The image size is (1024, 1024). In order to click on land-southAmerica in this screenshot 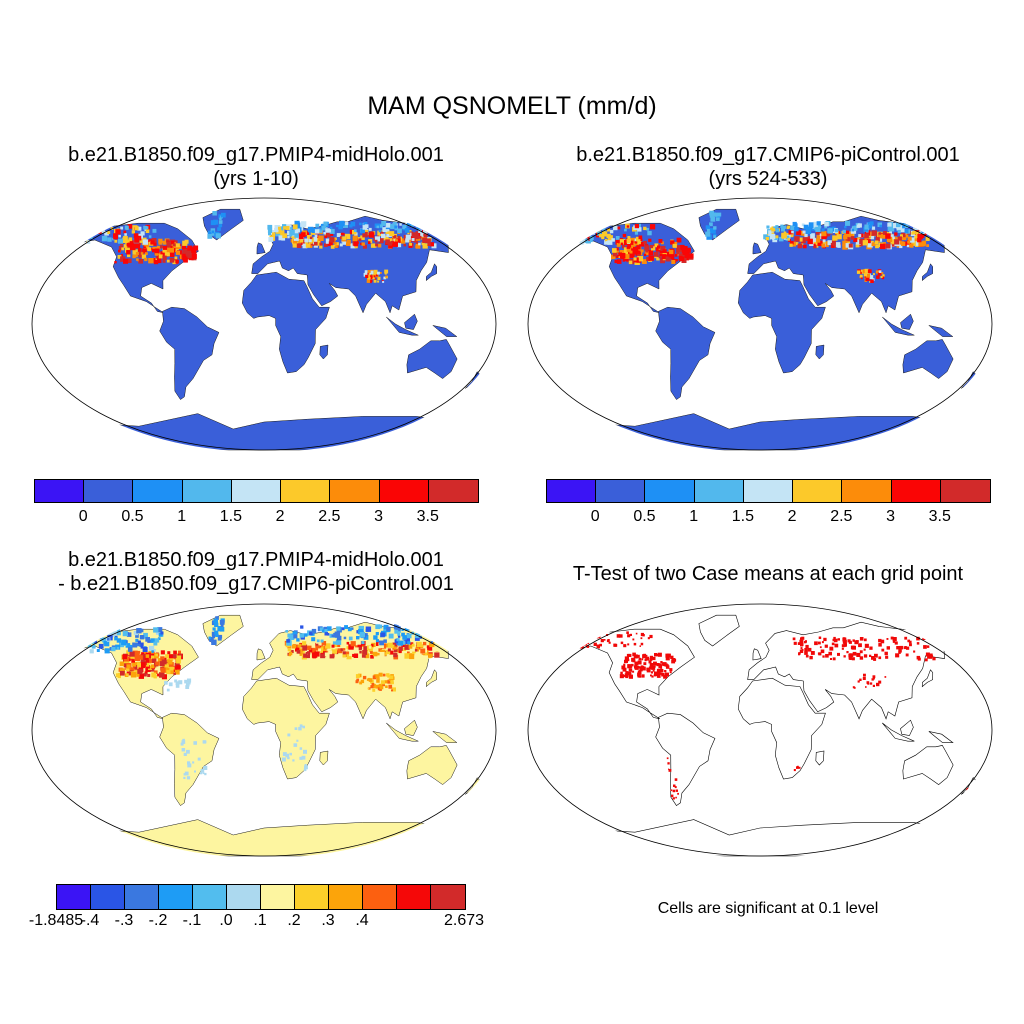, I will do `click(685, 759)`.